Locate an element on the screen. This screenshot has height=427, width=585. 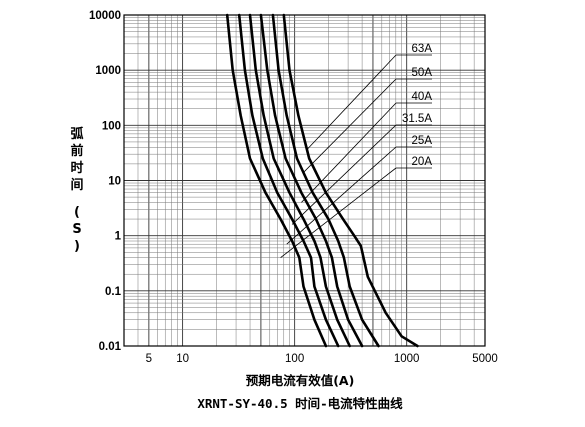
y-tick-label: 0.01 is located at coordinates (110, 347).